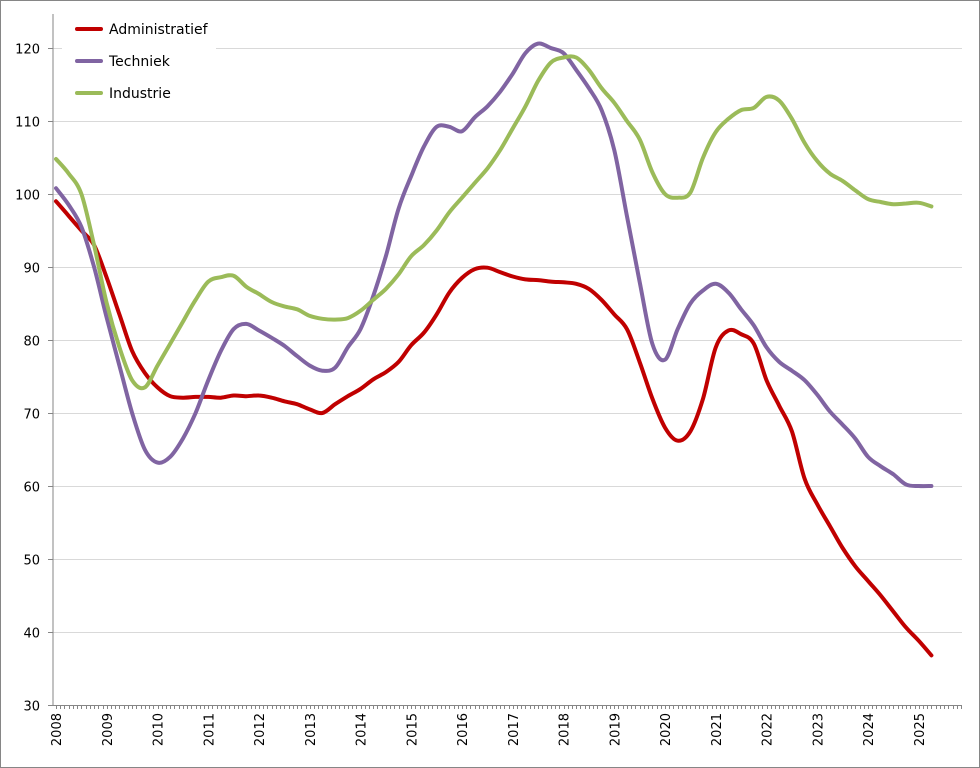 The height and width of the screenshot is (768, 980). What do you see at coordinates (565, 729) in the screenshot?
I see `x-tick-label: 2018` at bounding box center [565, 729].